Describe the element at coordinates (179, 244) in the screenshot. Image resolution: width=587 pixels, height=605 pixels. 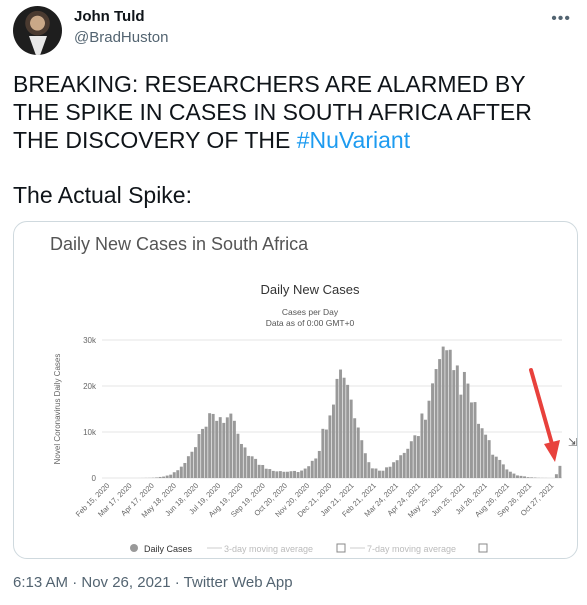
I see `media-title: Daily New Cases in South Africa` at that location.